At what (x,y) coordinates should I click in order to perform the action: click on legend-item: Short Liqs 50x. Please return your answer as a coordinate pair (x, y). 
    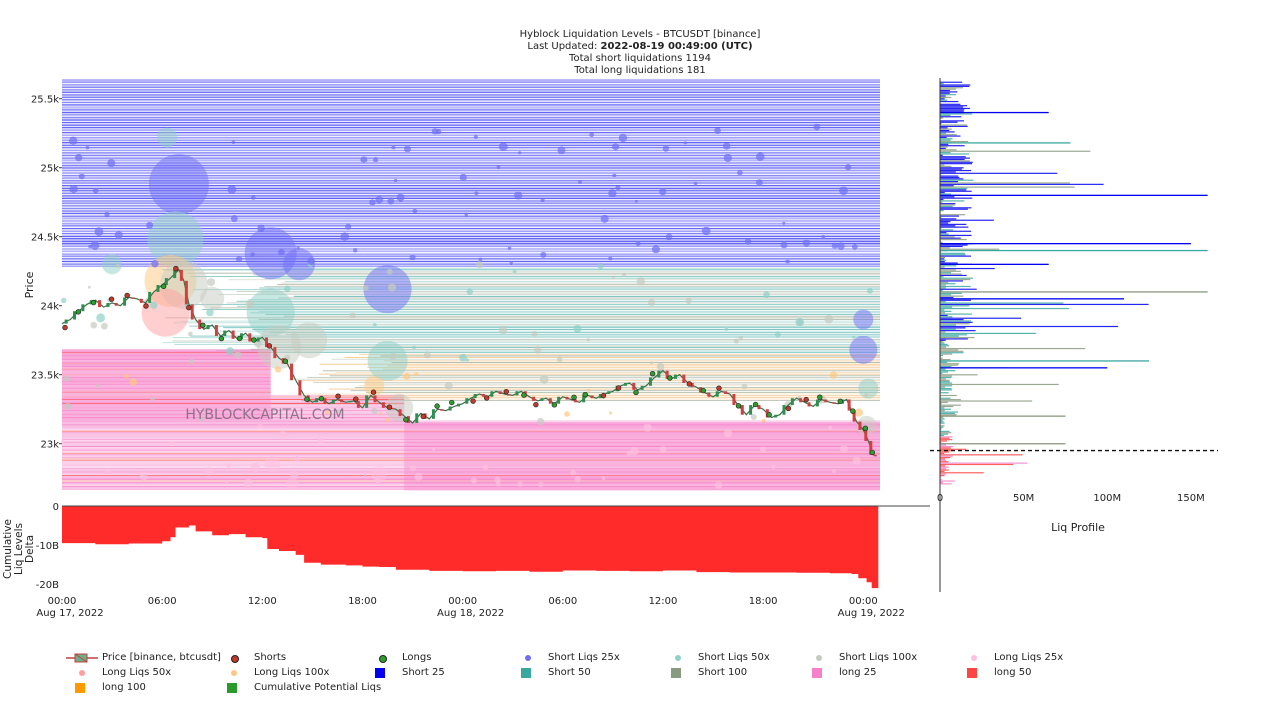
    Looking at the image, I should click on (716, 657).